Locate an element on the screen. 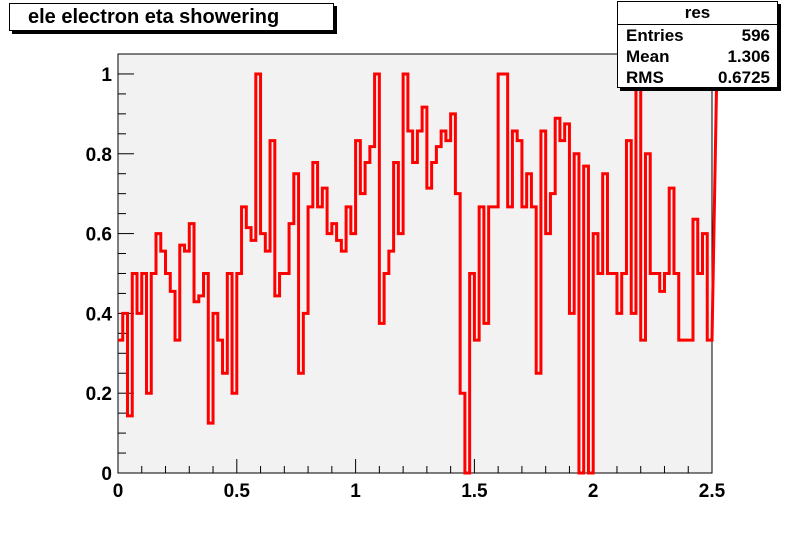 The height and width of the screenshot is (544, 792). y-tick-label: 0.6 is located at coordinates (99, 235).